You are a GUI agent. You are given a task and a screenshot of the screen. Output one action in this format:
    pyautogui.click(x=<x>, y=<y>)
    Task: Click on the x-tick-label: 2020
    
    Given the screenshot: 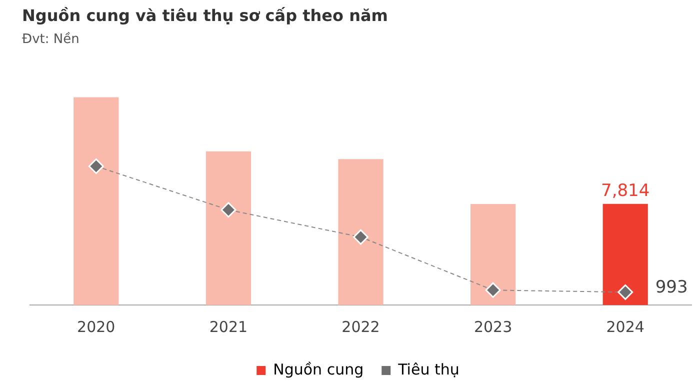 What is the action you would take?
    pyautogui.click(x=96, y=327)
    